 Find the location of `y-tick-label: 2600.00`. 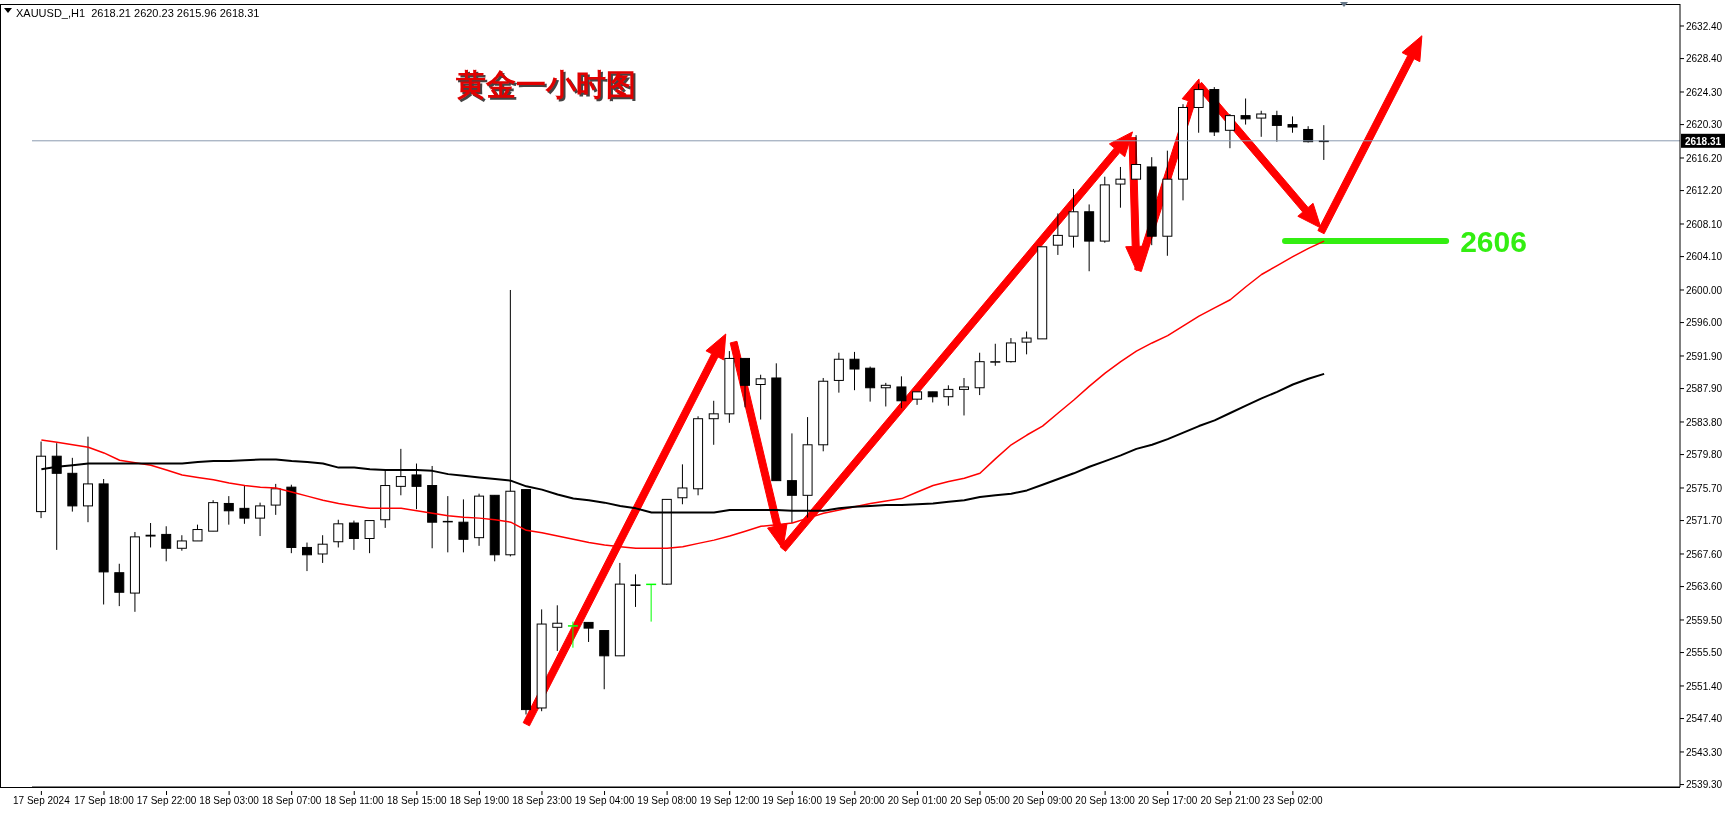

y-tick-label: 2600.00 is located at coordinates (1704, 290).